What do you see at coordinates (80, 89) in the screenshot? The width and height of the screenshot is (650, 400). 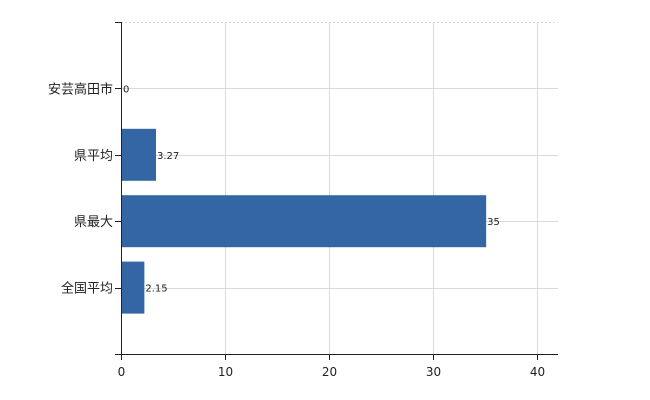 I see `category-label: 安芸高田市` at bounding box center [80, 89].